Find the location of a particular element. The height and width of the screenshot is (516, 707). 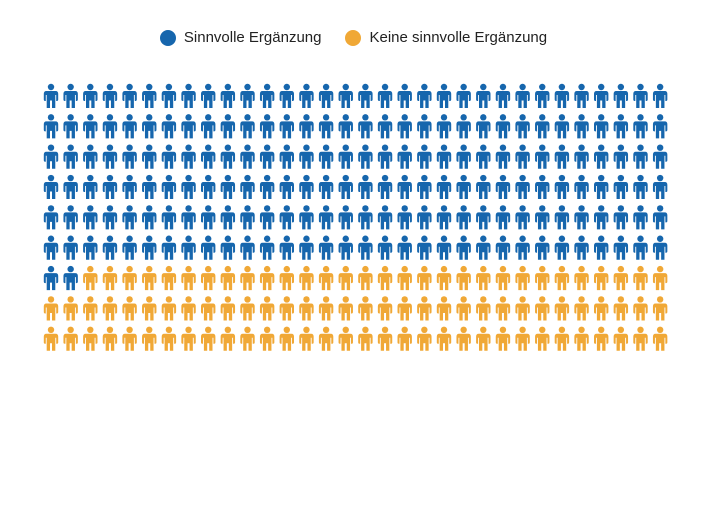

legend-item-sinnvolle-ergaenzung: Sinnvolle Ergänzung is located at coordinates (240, 37).